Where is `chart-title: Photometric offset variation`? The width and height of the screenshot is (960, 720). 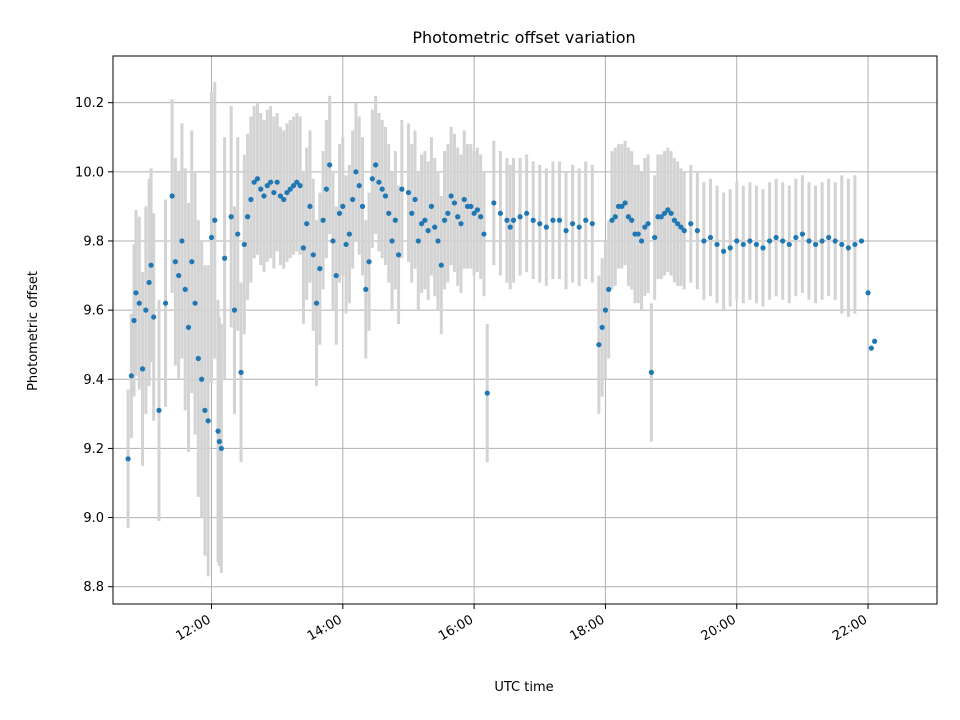 chart-title: Photometric offset variation is located at coordinates (523, 37).